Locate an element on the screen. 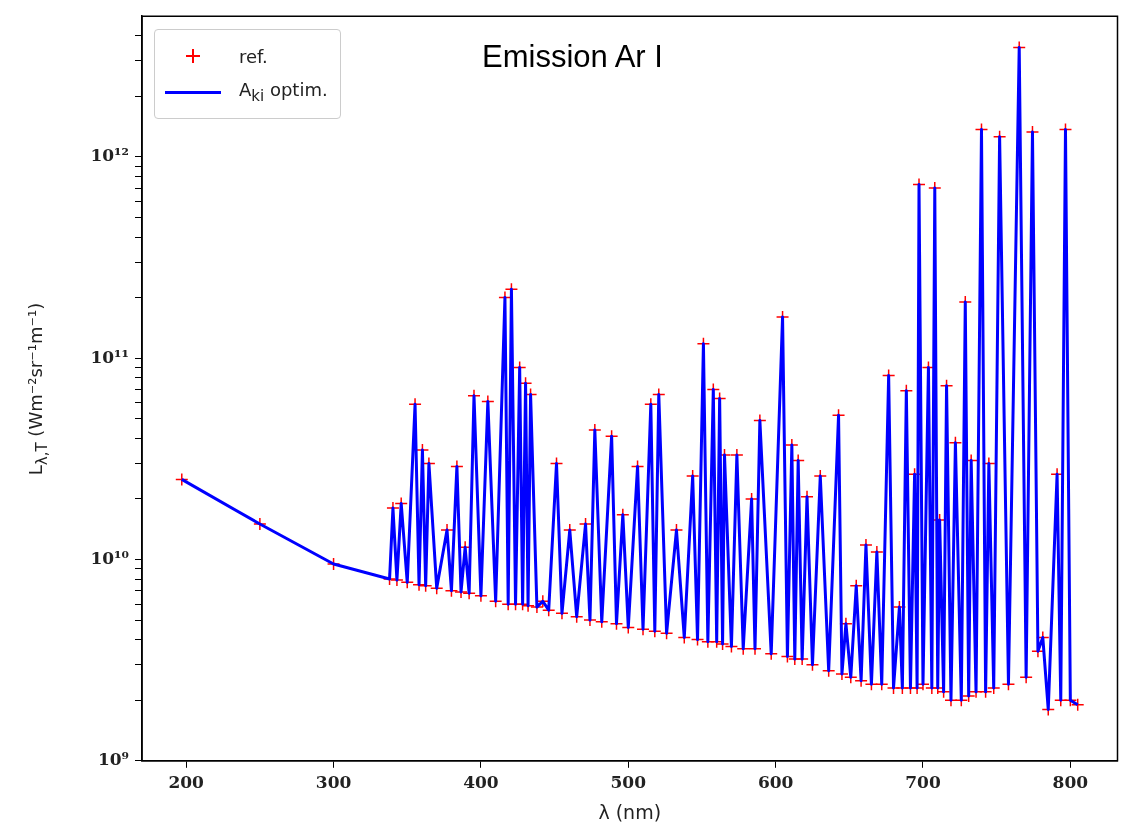  x-tick-label: 700 is located at coordinates (923, 782).